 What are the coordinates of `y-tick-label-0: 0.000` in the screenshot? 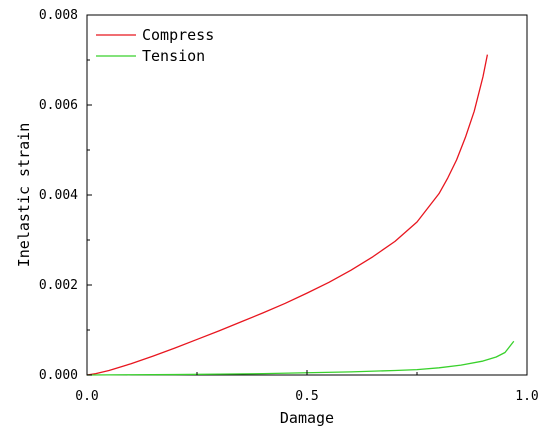 It's located at (58, 375).